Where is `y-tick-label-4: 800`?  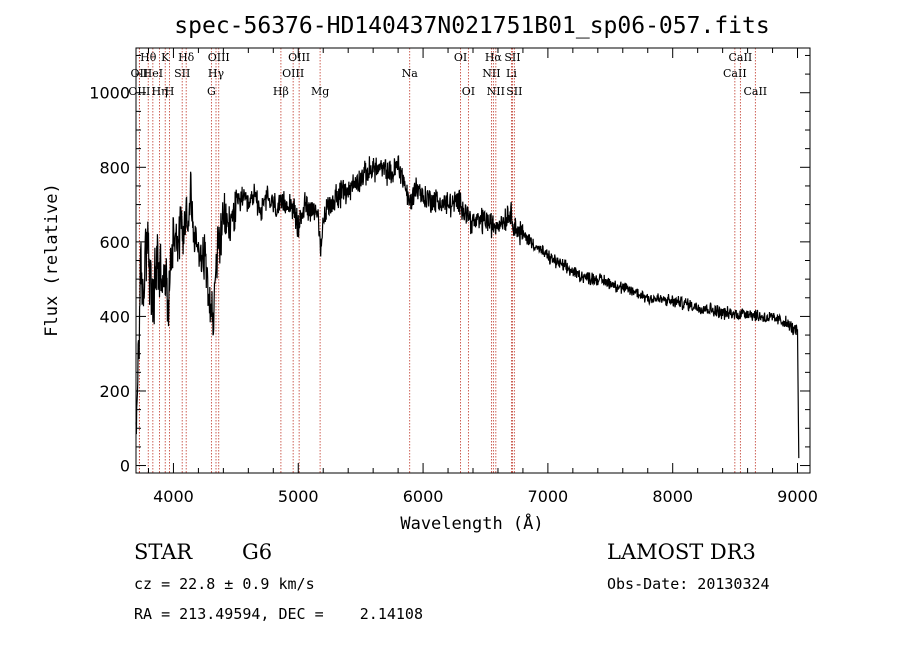
y-tick-label-4: 800 is located at coordinates (114, 167).